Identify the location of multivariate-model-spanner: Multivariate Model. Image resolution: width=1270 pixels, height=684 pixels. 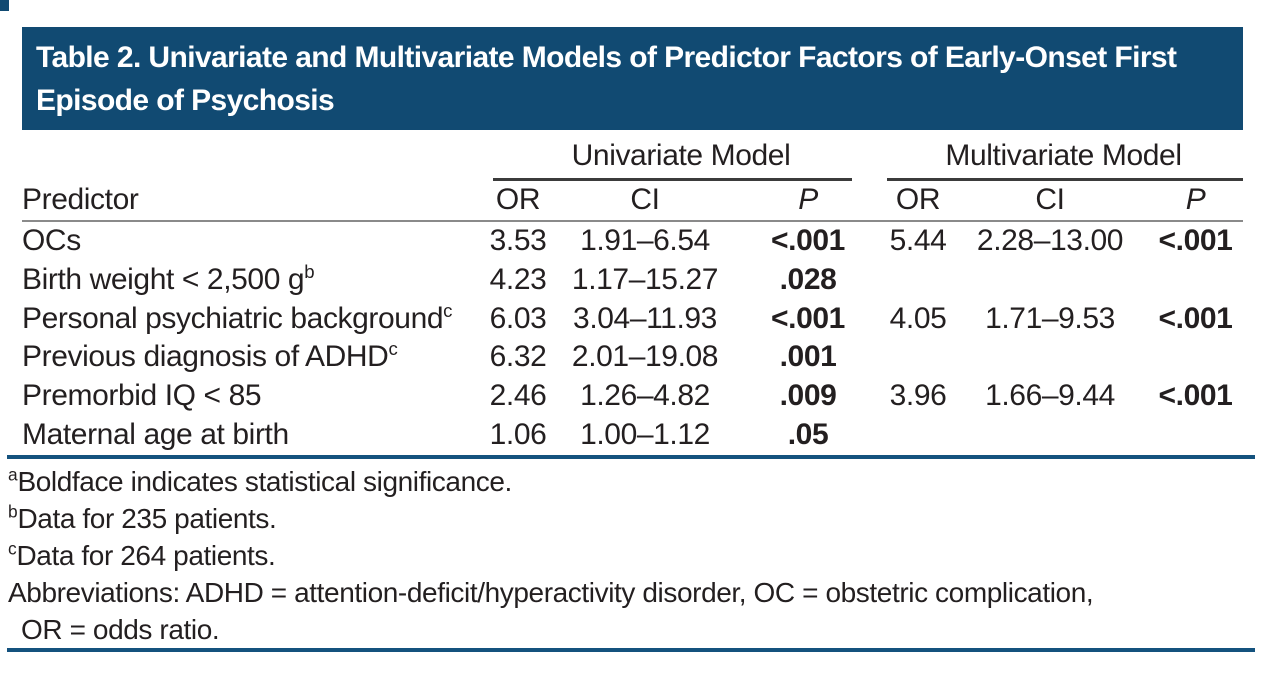
(1063, 160).